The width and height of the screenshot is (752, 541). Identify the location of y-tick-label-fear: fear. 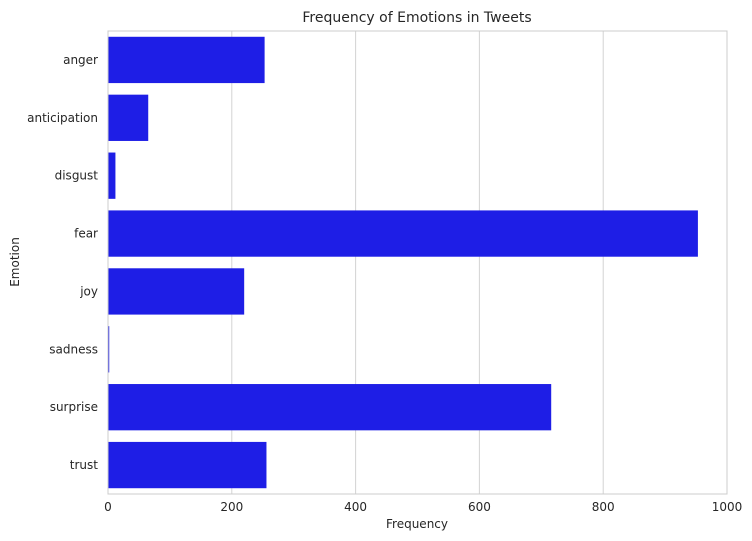
(86, 234).